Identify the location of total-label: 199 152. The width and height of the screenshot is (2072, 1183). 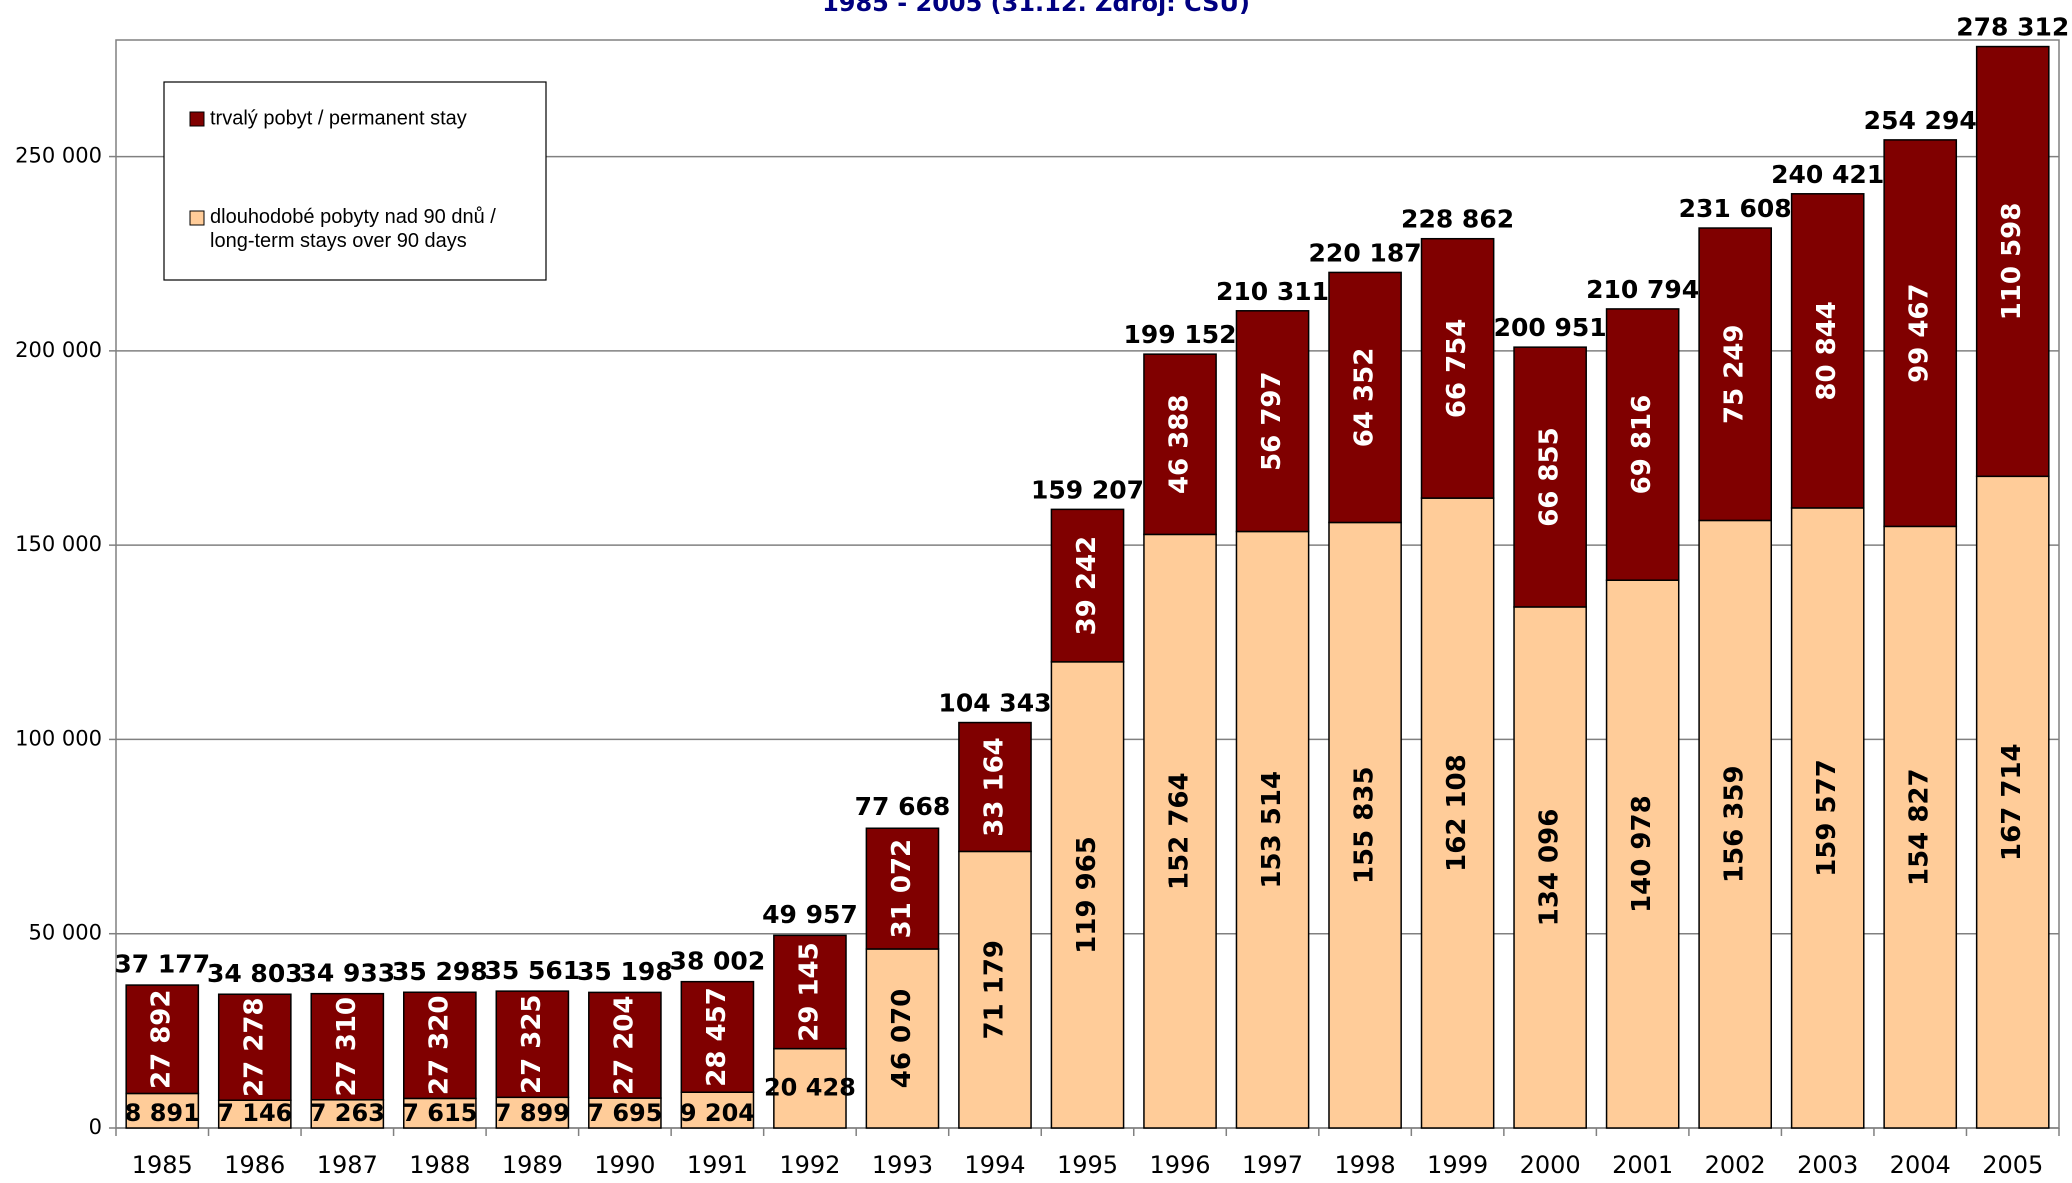
(1179, 334).